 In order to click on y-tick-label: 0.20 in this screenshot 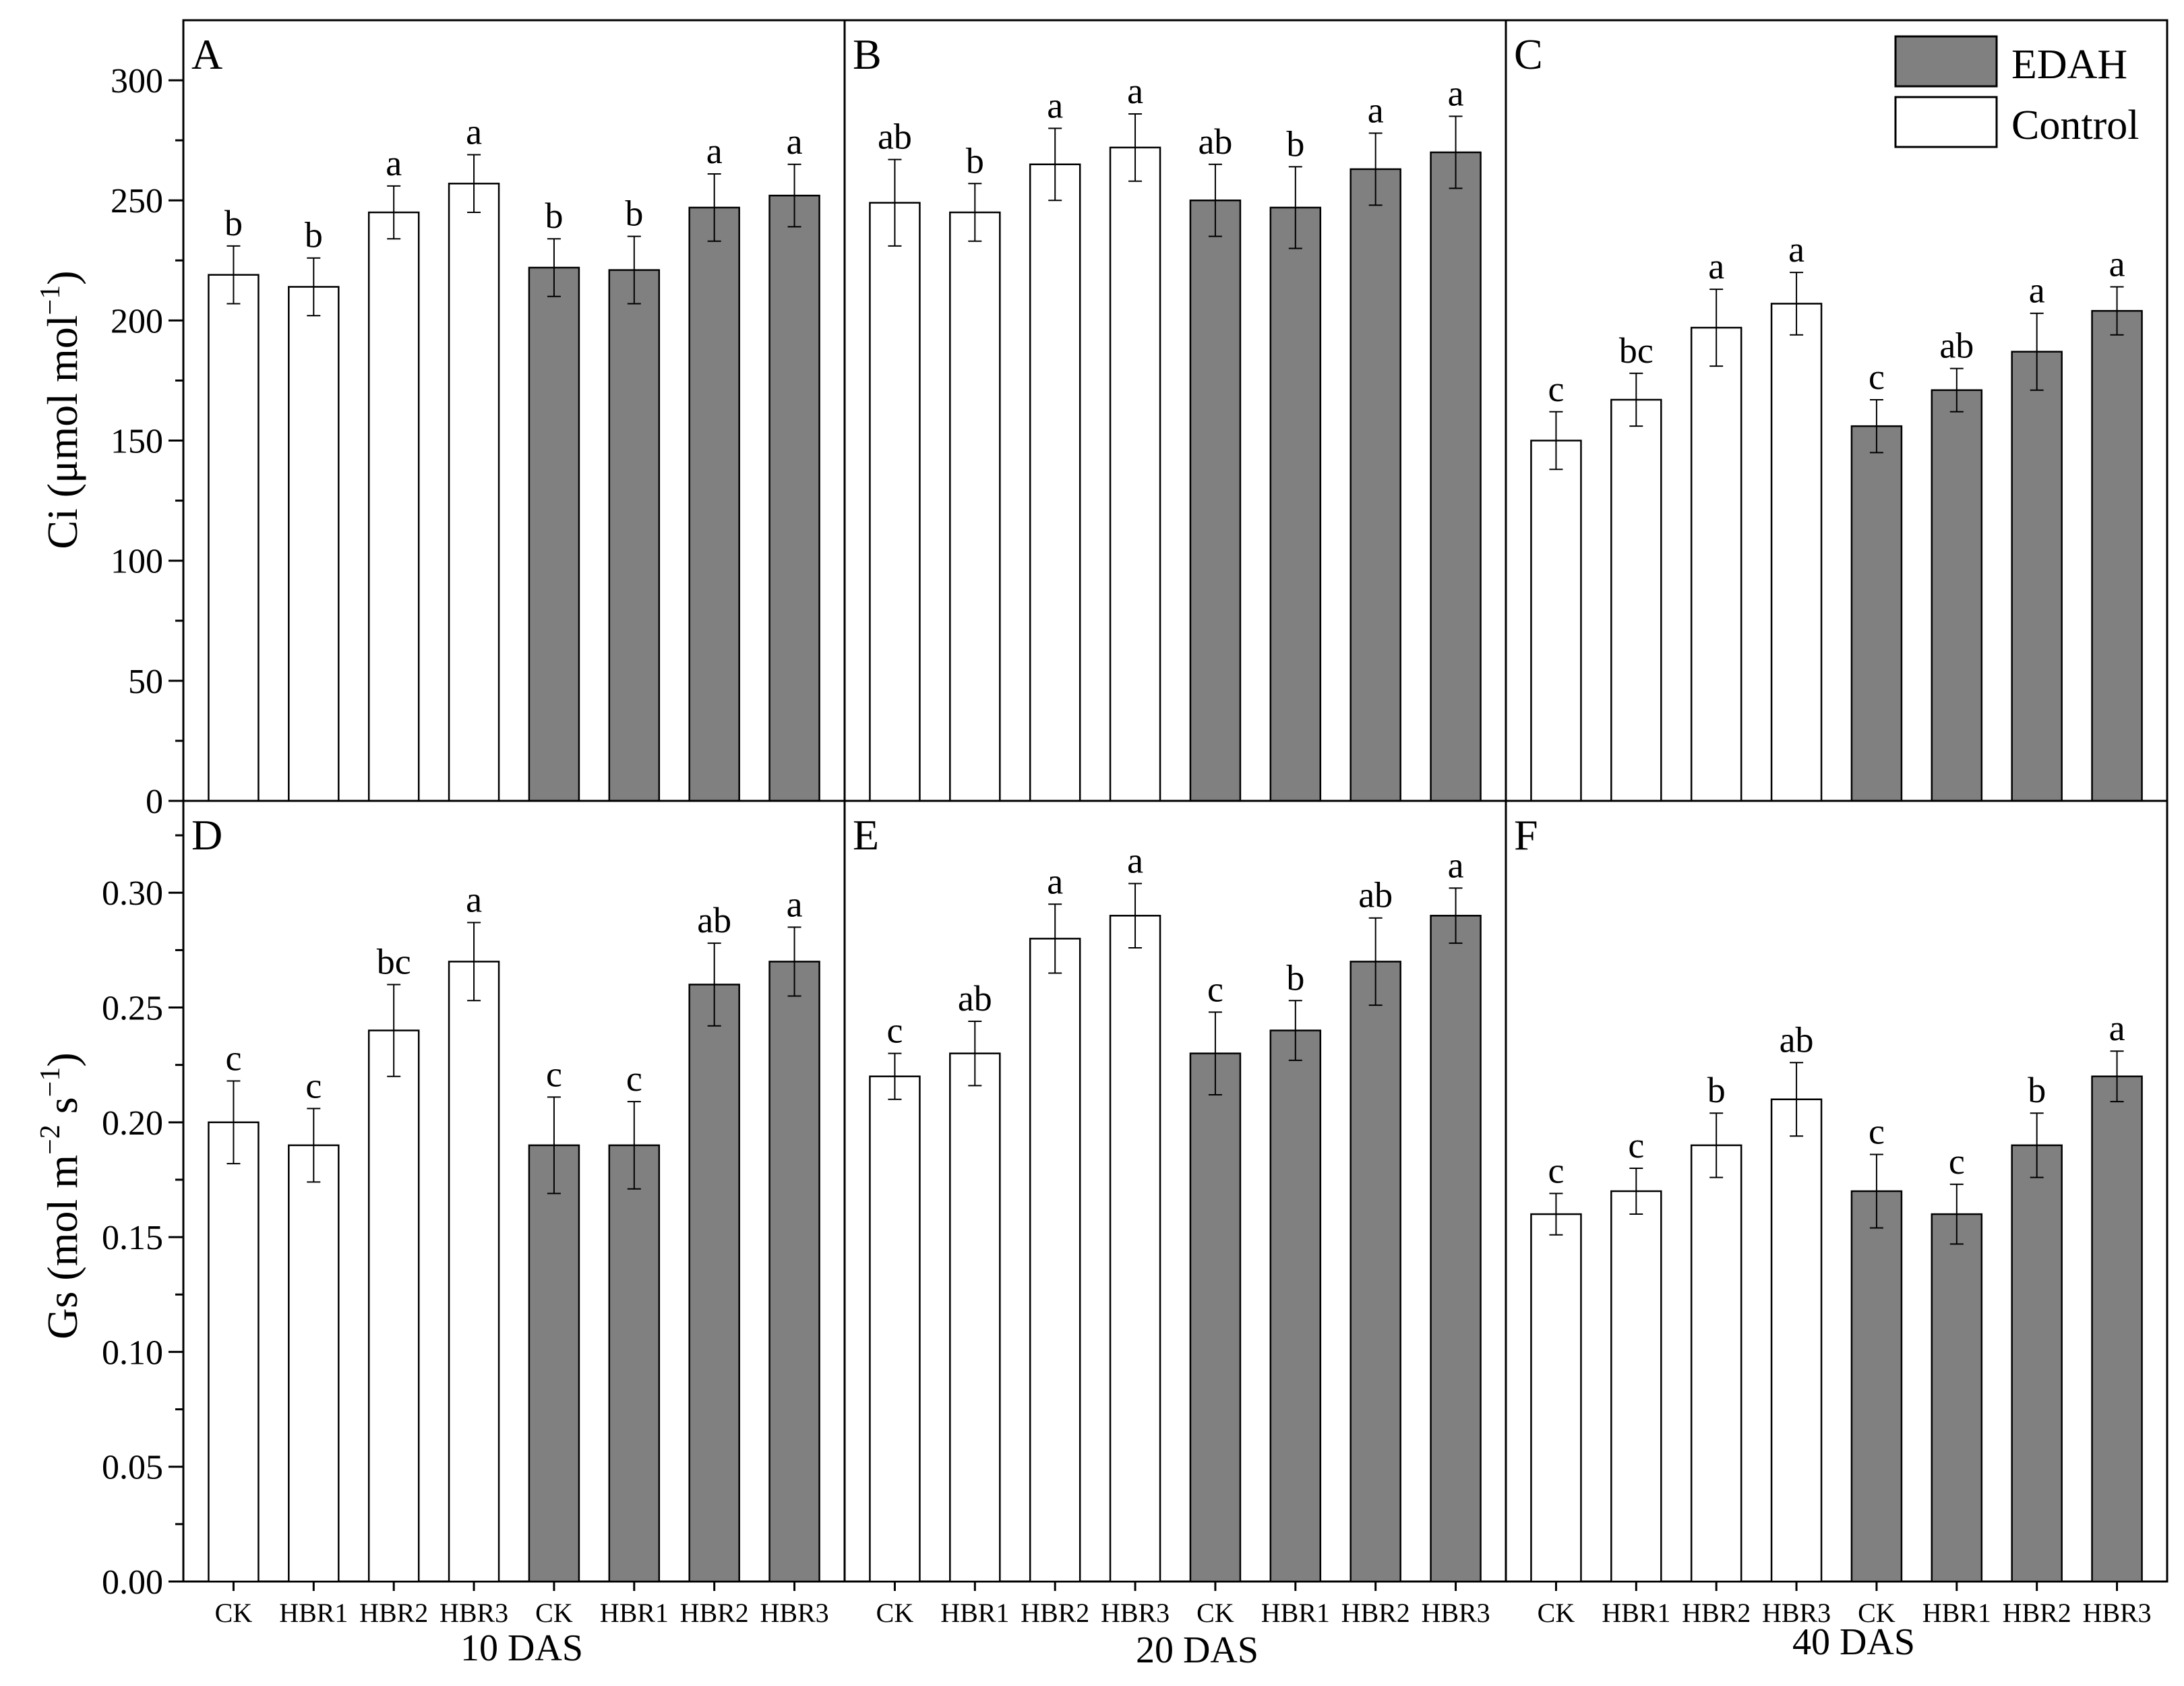, I will do `click(132, 1124)`.